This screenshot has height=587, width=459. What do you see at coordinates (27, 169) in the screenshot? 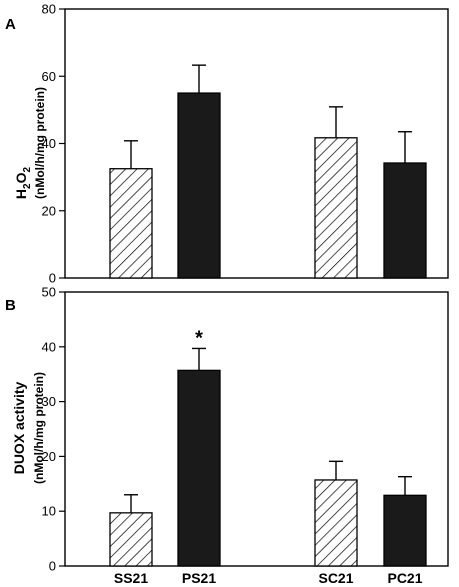
I see `panel-a-ylabel-sub2: 2` at bounding box center [27, 169].